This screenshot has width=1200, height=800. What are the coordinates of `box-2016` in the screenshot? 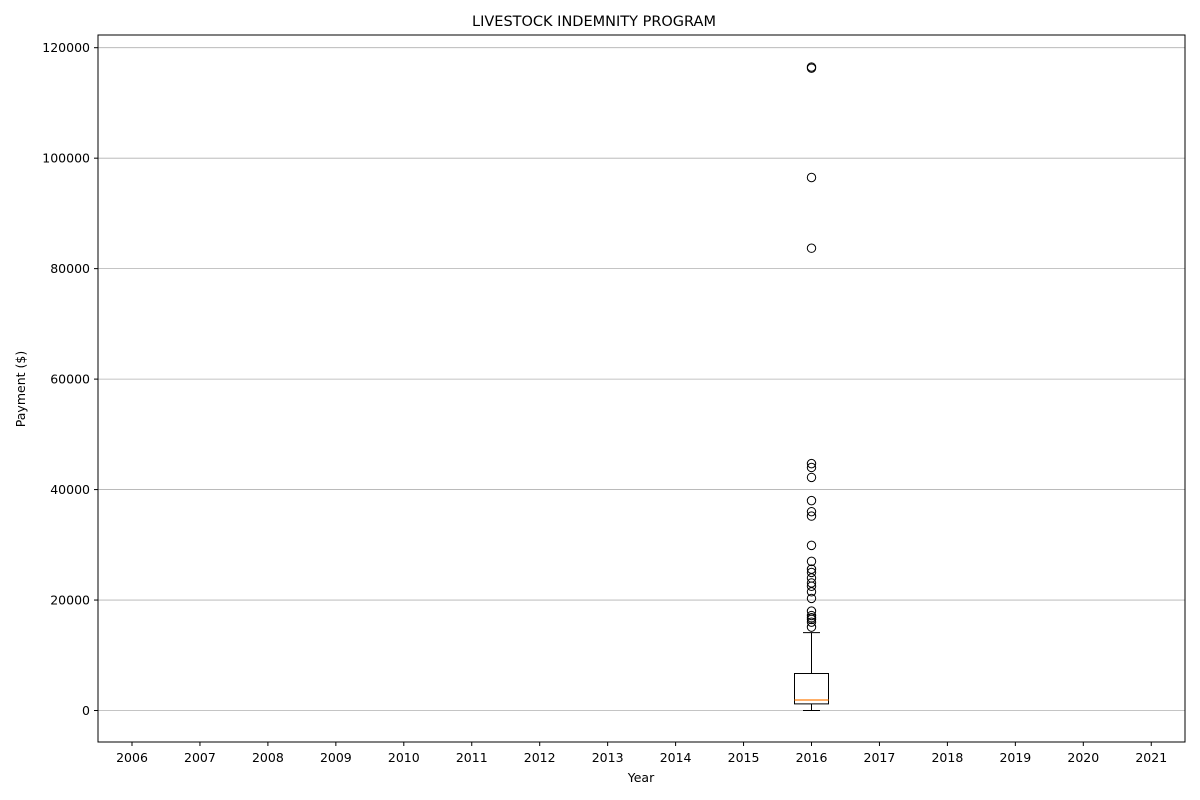 It's located at (811, 387).